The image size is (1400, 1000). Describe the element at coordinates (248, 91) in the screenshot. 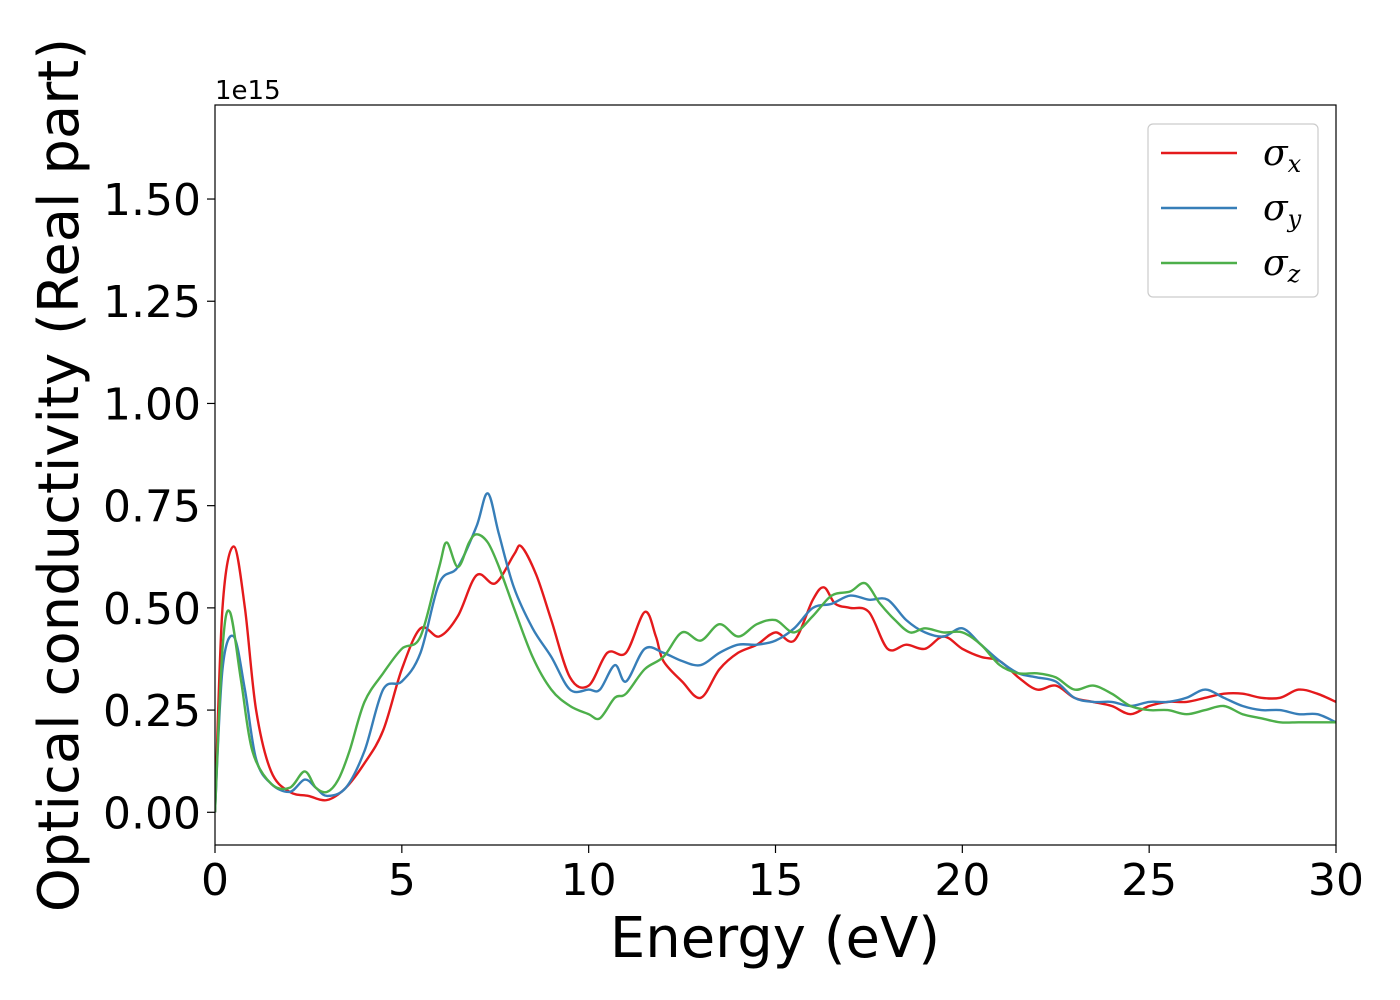

I see `y-offset-label: 1e15` at that location.